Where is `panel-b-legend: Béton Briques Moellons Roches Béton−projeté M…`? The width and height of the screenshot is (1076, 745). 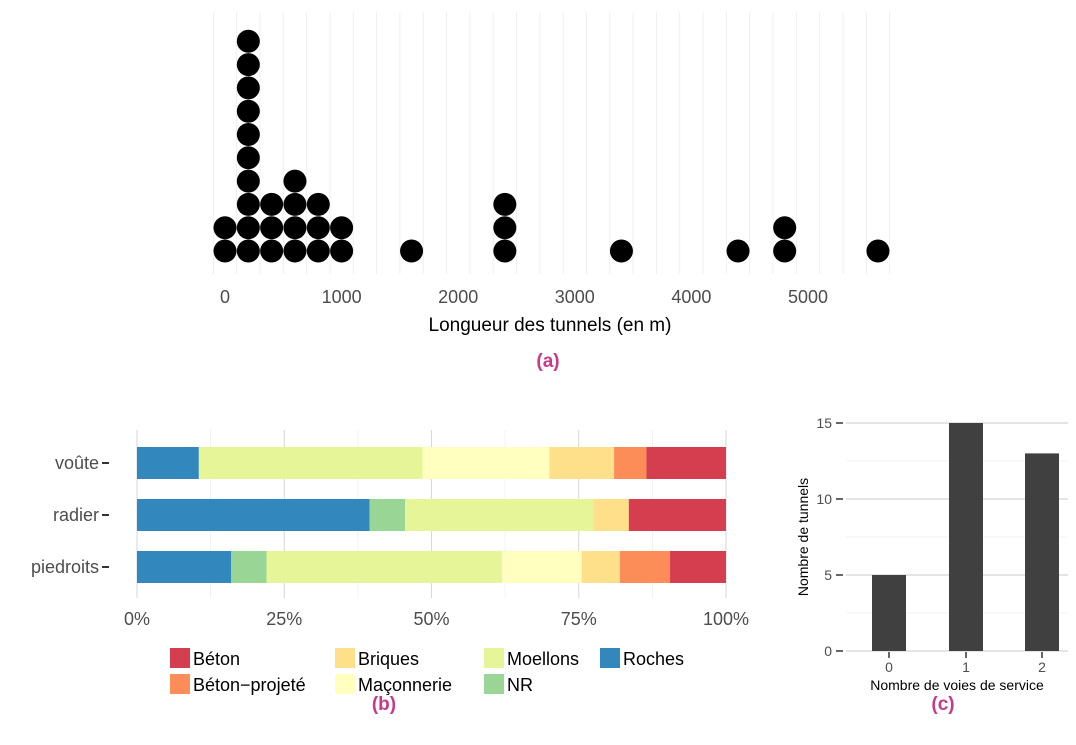 panel-b-legend: Béton Briques Moellons Roches Béton−projeté M… is located at coordinates (427, 671).